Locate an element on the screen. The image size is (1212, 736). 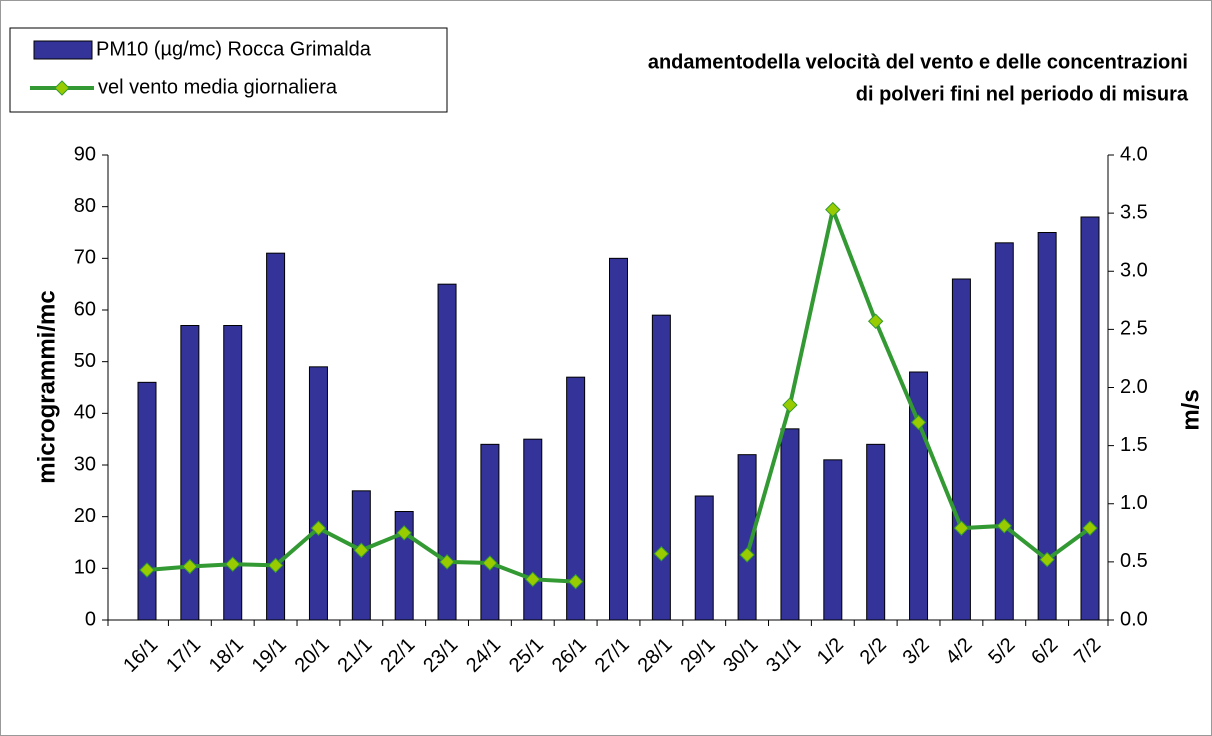
y2-tick-label: 1.5 is located at coordinates (1134, 445).